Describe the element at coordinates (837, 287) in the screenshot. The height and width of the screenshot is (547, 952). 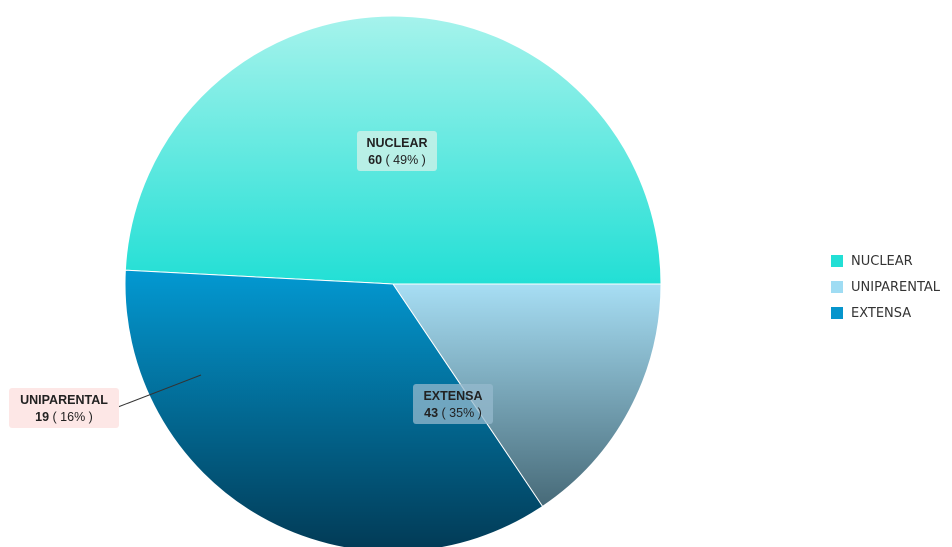
I see `legend-swatch-uniparental` at that location.